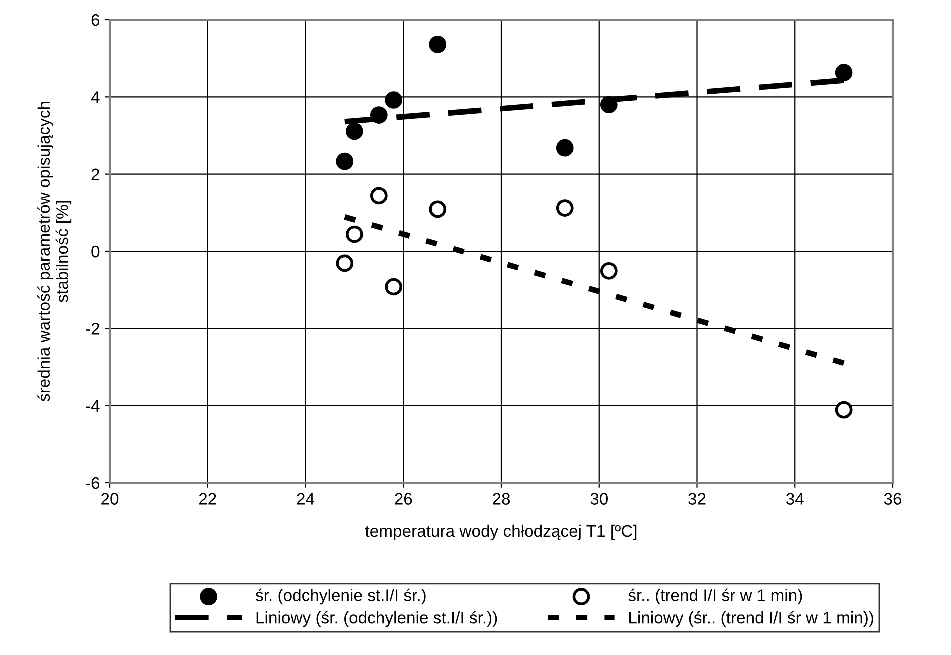 This screenshot has width=951, height=655. I want to click on x-tick-label: 22, so click(207, 499).